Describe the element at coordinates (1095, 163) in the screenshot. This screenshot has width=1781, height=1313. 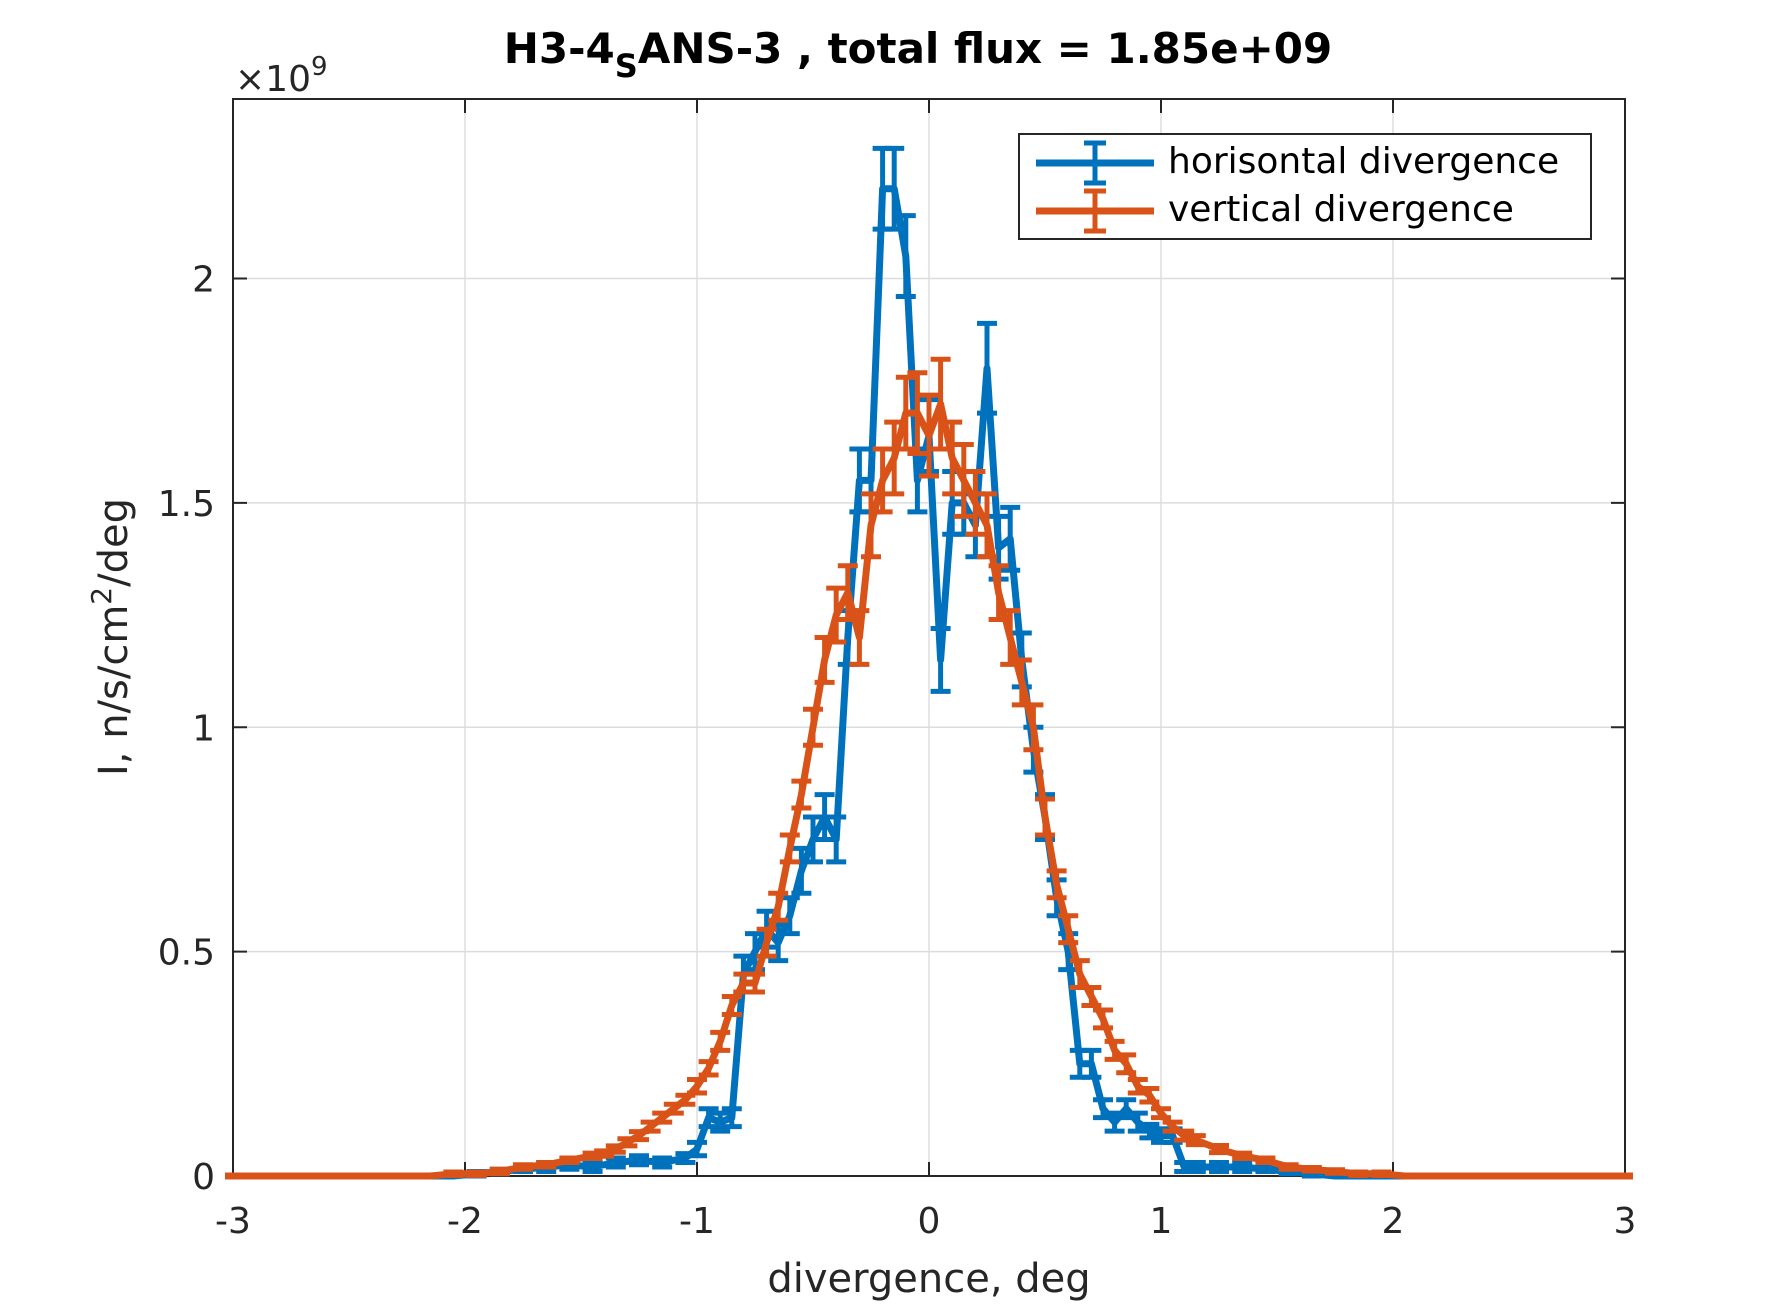
I see `legend-swatch-horisontal` at that location.